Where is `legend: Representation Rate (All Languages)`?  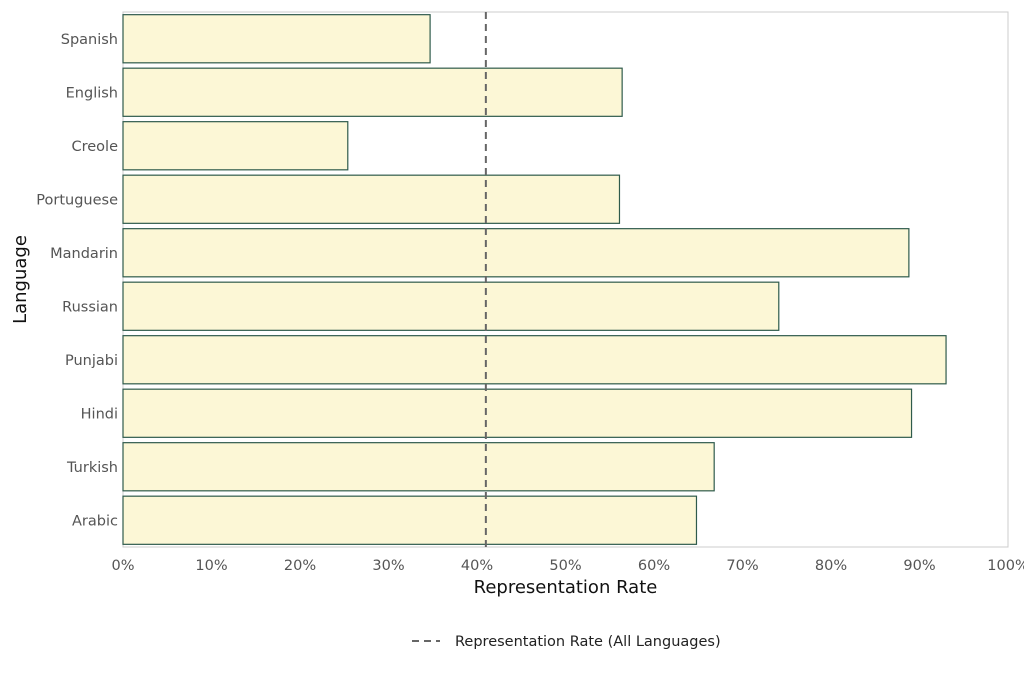
legend: Representation Rate (All Languages) is located at coordinates (566, 642).